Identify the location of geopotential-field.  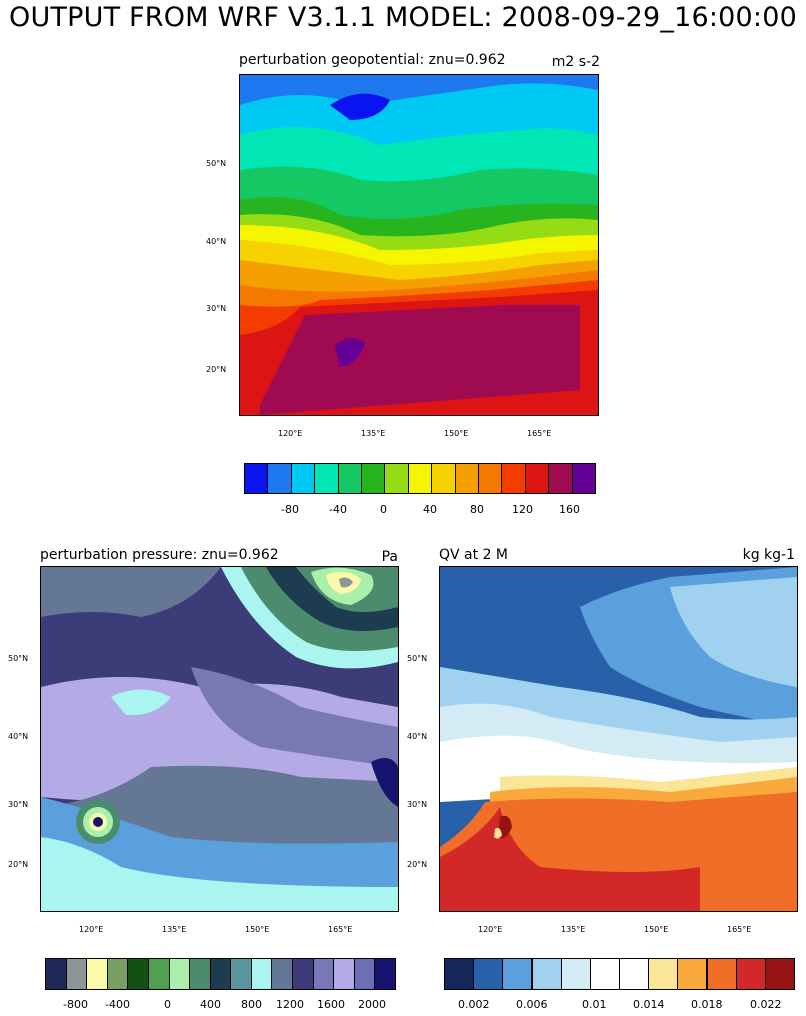
(419, 245).